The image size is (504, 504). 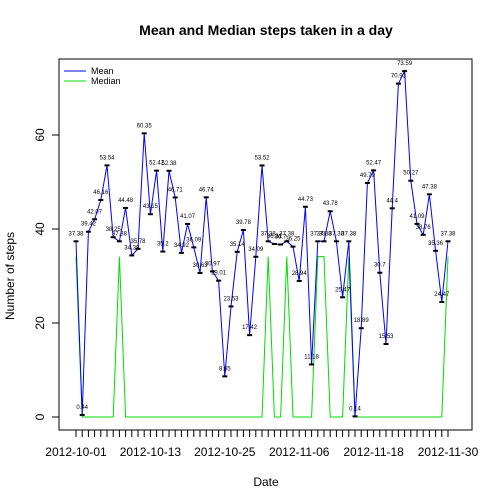 What do you see at coordinates (374, 163) in the screenshot?
I see `mean-data-label: 52.47` at bounding box center [374, 163].